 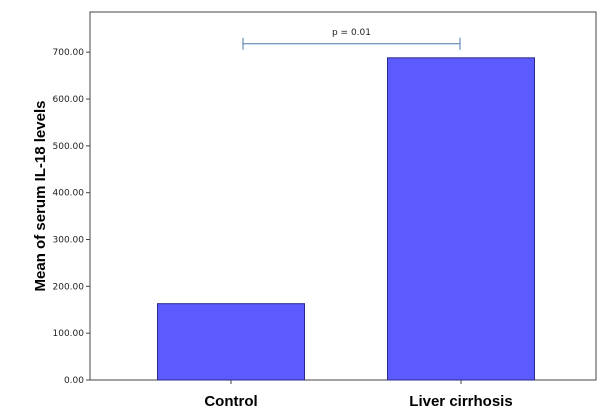 What do you see at coordinates (69, 100) in the screenshot?
I see `y-tick-label: 600.00` at bounding box center [69, 100].